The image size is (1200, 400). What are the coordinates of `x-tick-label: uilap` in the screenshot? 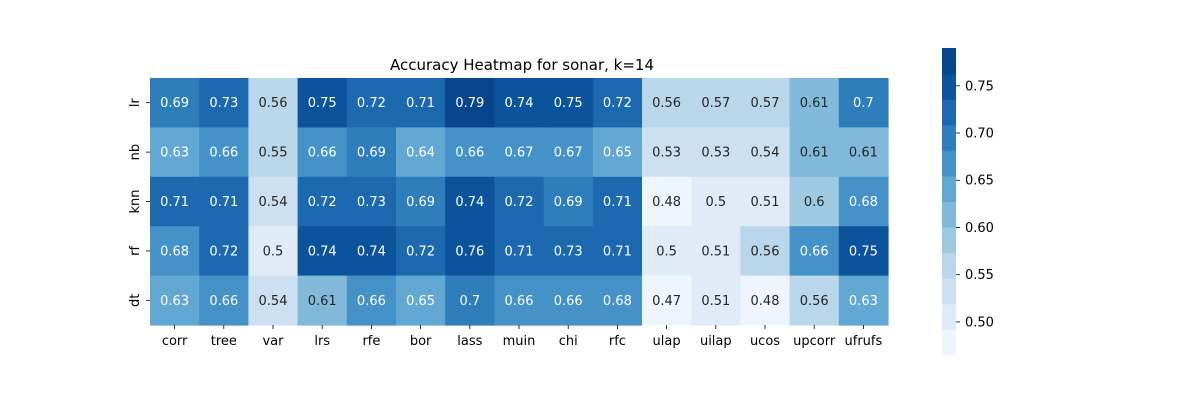 It's located at (716, 341).